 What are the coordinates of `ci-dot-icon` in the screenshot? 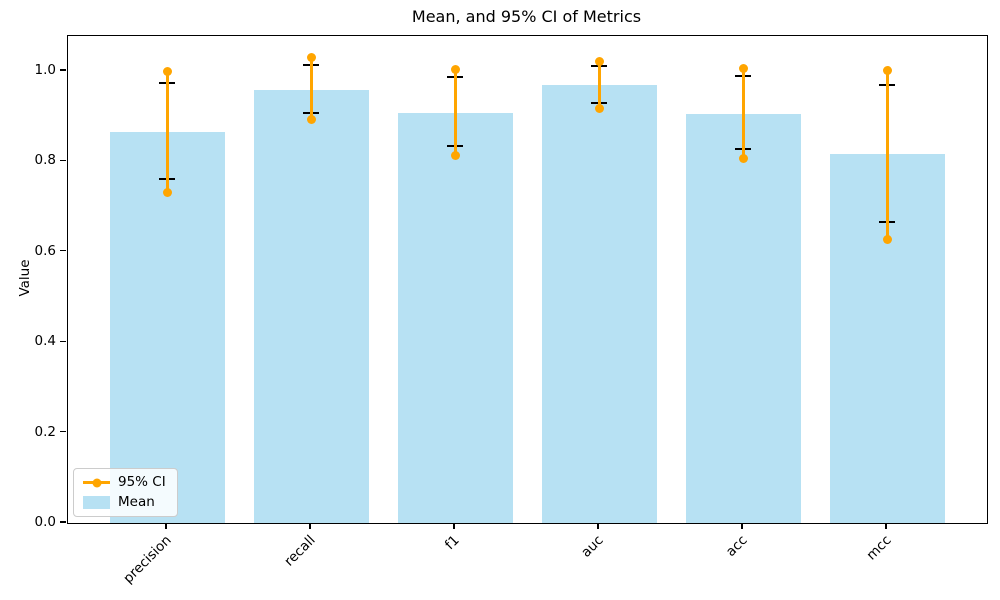 It's located at (96, 482).